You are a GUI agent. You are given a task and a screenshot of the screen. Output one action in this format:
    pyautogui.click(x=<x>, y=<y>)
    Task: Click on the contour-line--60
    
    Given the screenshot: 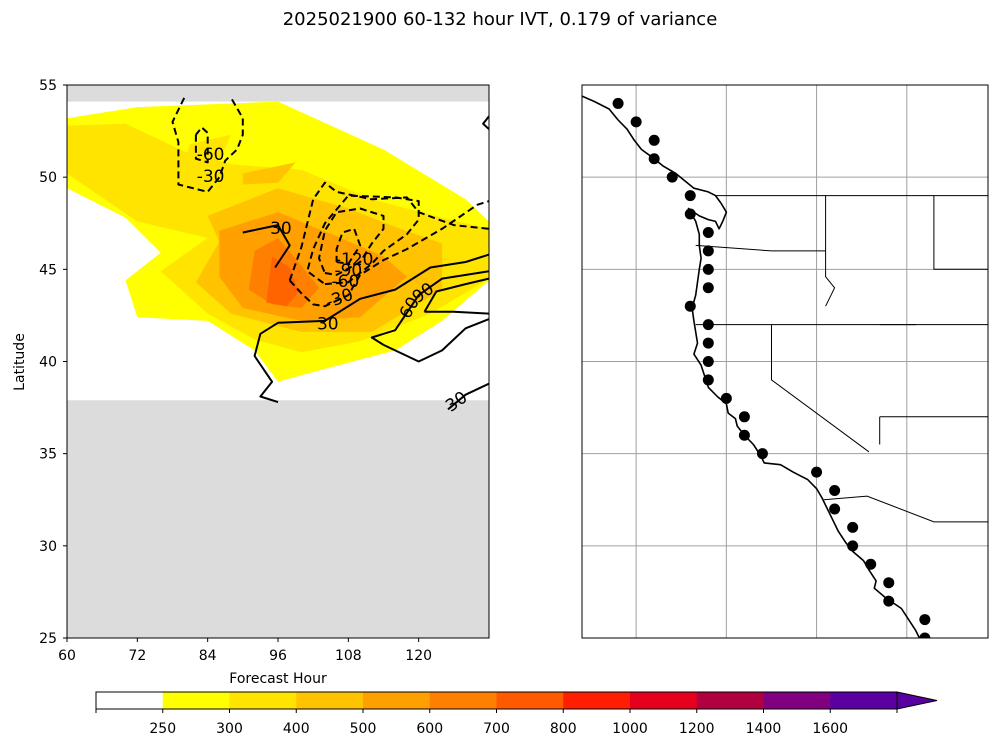 What is the action you would take?
    pyautogui.click(x=363, y=240)
    